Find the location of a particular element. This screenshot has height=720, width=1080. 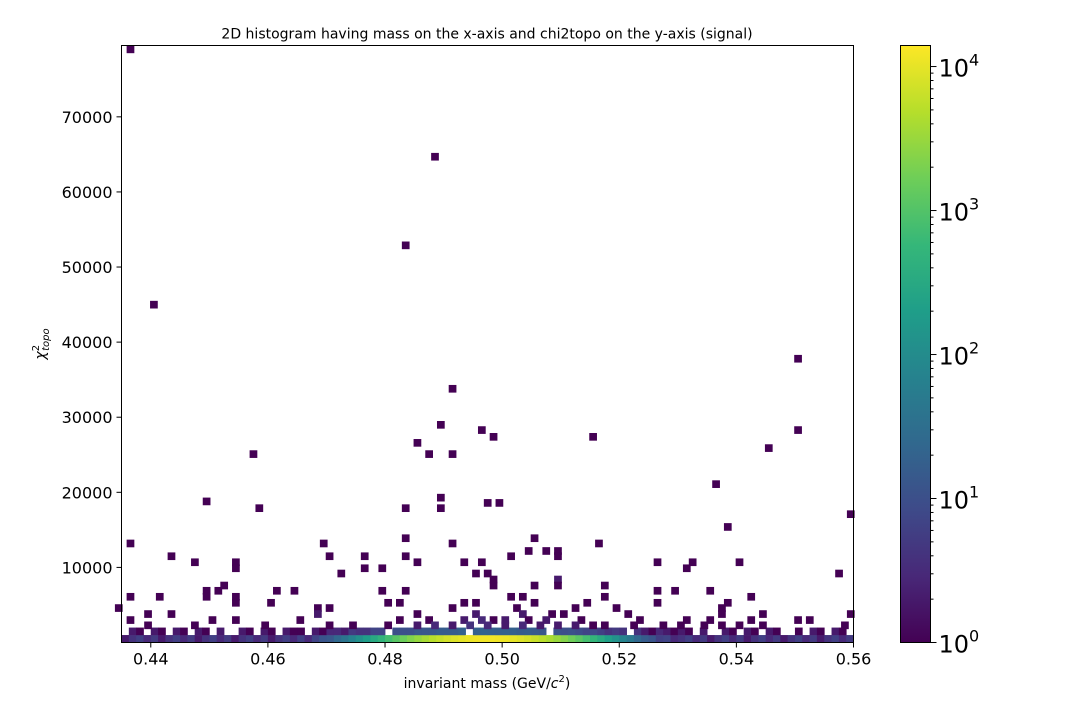

y-tick-label: 70000 is located at coordinates (87, 117).